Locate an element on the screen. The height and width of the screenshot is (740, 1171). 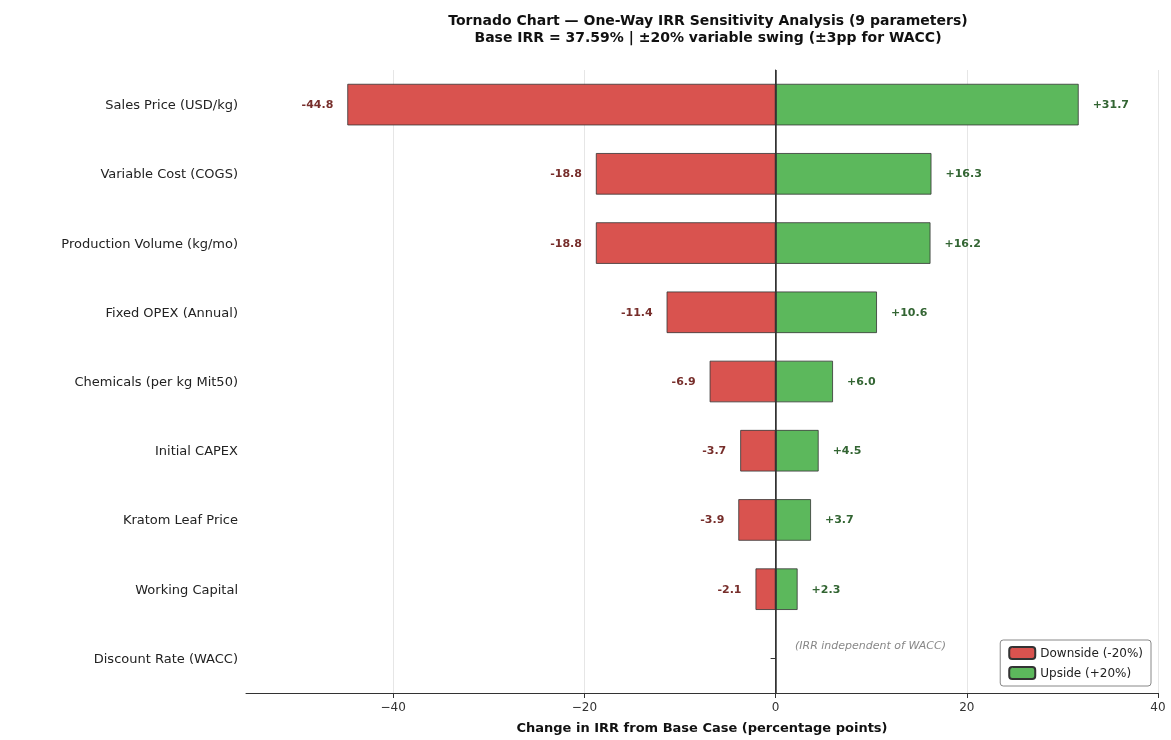
y-tick-label: Chemicals (per kg Mit50) is located at coordinates (156, 381).